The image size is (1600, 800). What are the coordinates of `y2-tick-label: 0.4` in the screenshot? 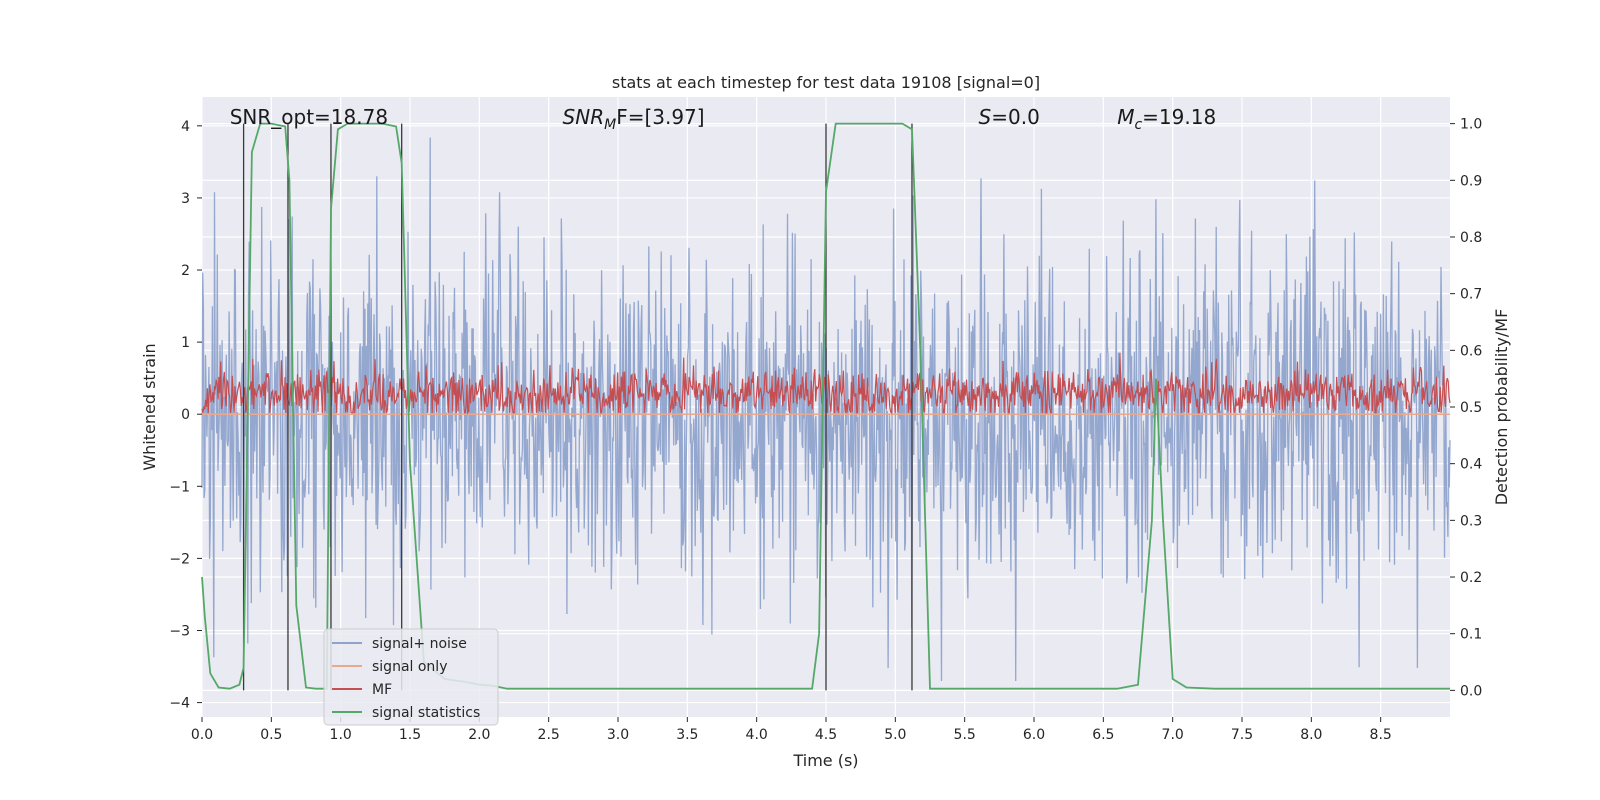 It's located at (1471, 465).